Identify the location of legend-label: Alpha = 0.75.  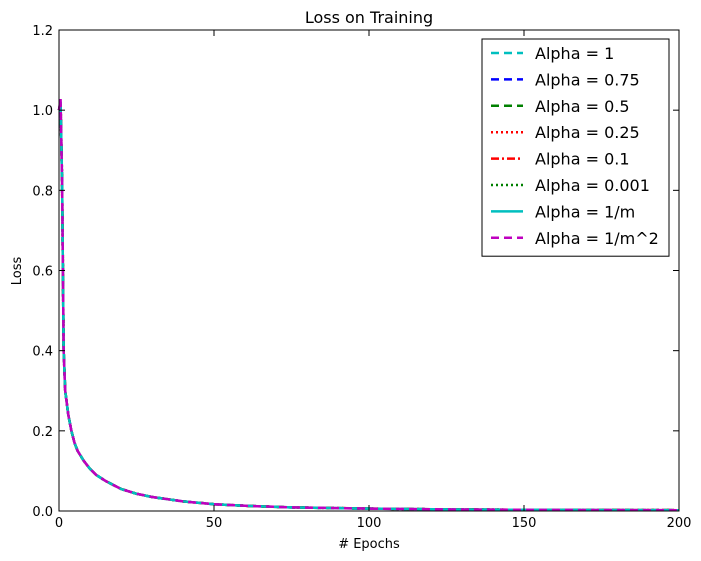
(587, 79).